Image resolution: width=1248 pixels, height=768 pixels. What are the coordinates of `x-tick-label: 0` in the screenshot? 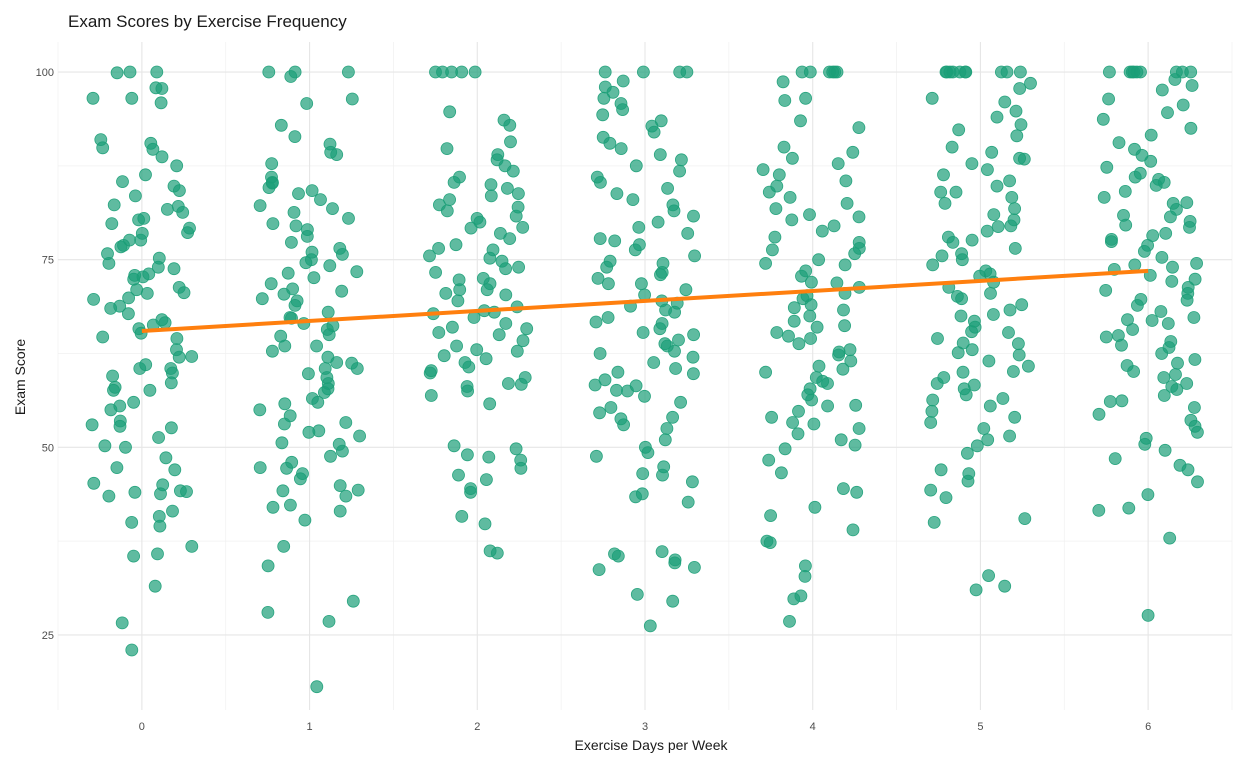 It's located at (142, 727).